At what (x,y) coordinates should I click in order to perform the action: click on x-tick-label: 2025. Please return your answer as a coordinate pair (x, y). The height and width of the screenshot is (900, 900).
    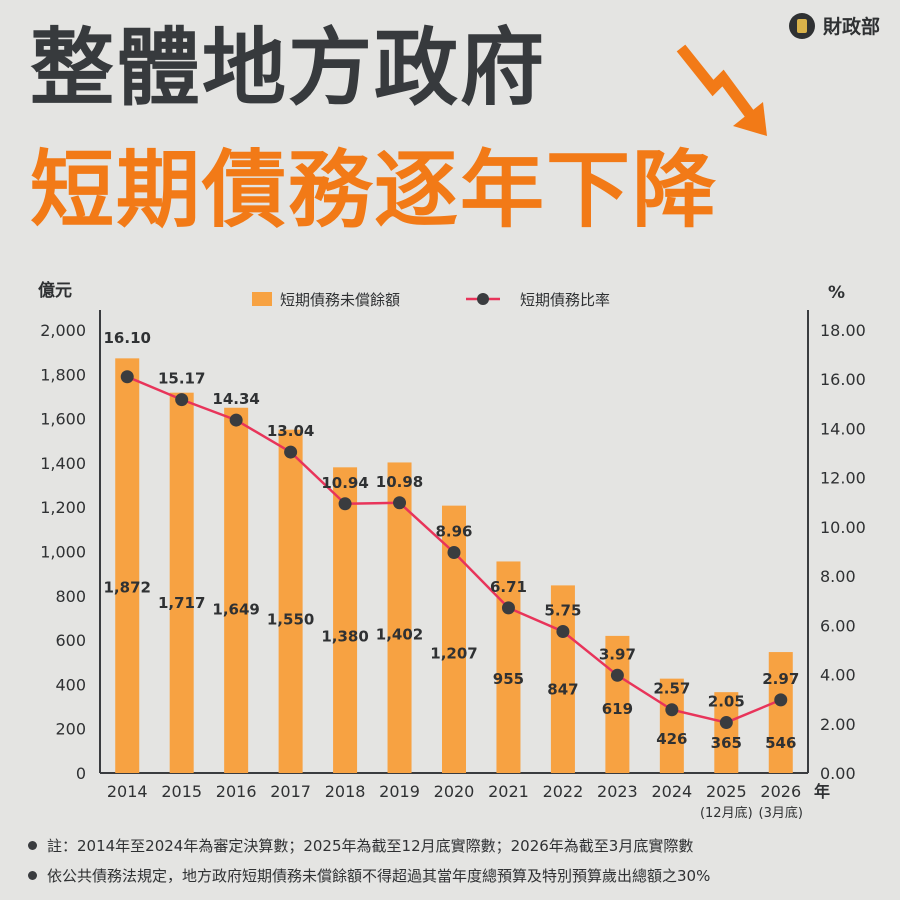
    Looking at the image, I should click on (726, 791).